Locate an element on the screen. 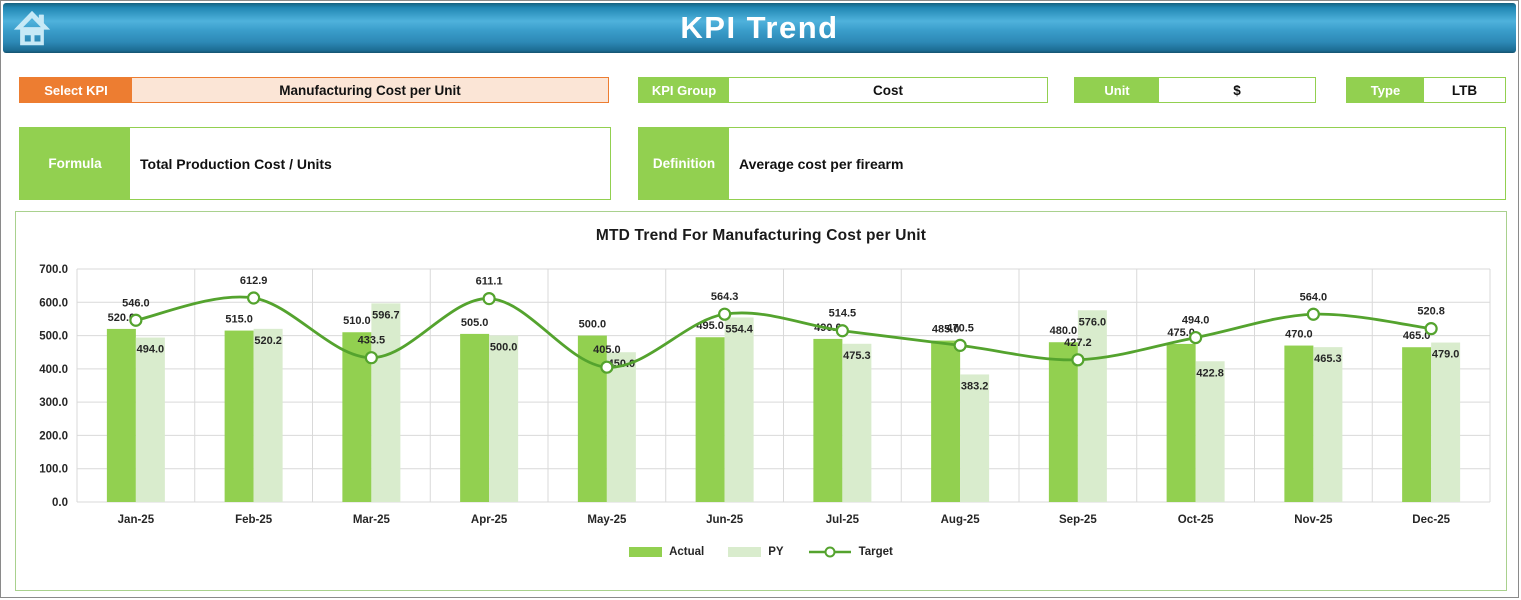  svg-text: 520.2 is located at coordinates (268, 341).